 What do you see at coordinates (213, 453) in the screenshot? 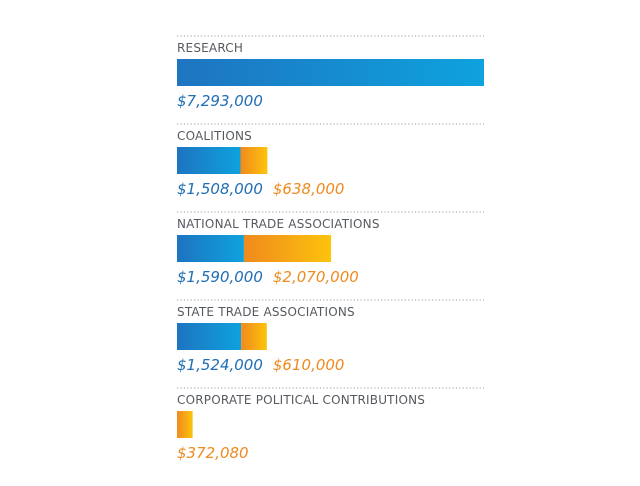
I see `value-label-corporate-political-contributions-series-1: $372,080` at bounding box center [213, 453].